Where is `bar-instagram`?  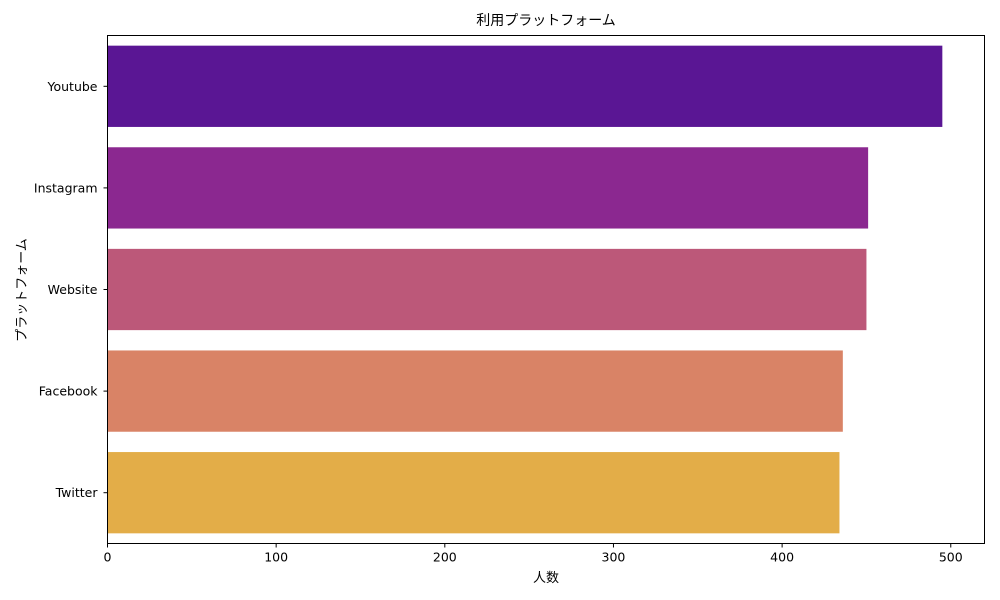
bar-instagram is located at coordinates (488, 188).